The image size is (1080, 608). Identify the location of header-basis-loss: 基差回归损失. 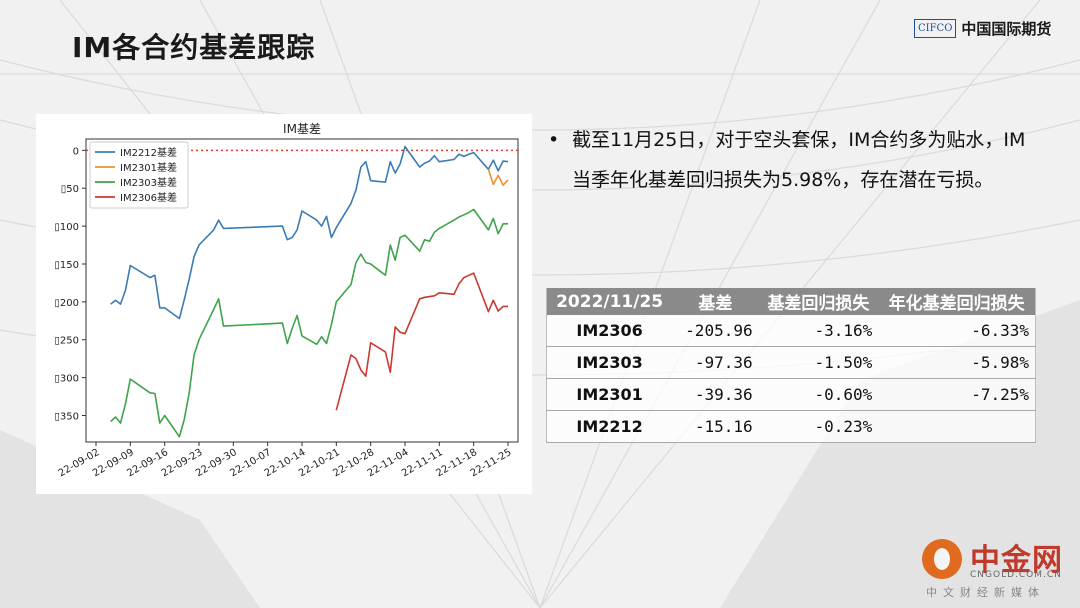
(818, 301).